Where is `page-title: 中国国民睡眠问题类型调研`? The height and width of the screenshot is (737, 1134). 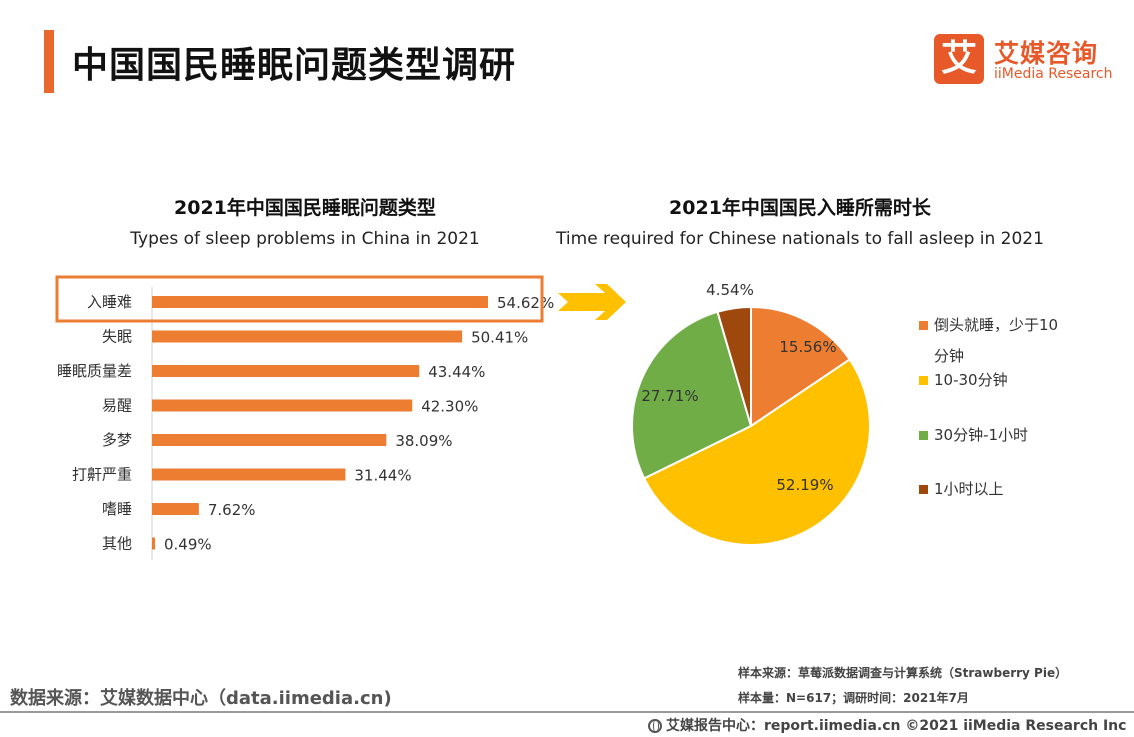
page-title: 中国国民睡眠问题类型调研 is located at coordinates (294, 65).